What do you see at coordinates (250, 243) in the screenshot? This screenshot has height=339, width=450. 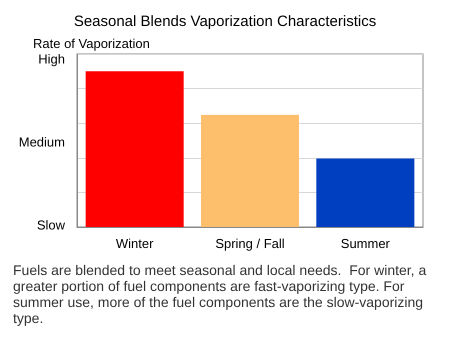 I see `x-tick-label: Spring / Fall` at bounding box center [250, 243].